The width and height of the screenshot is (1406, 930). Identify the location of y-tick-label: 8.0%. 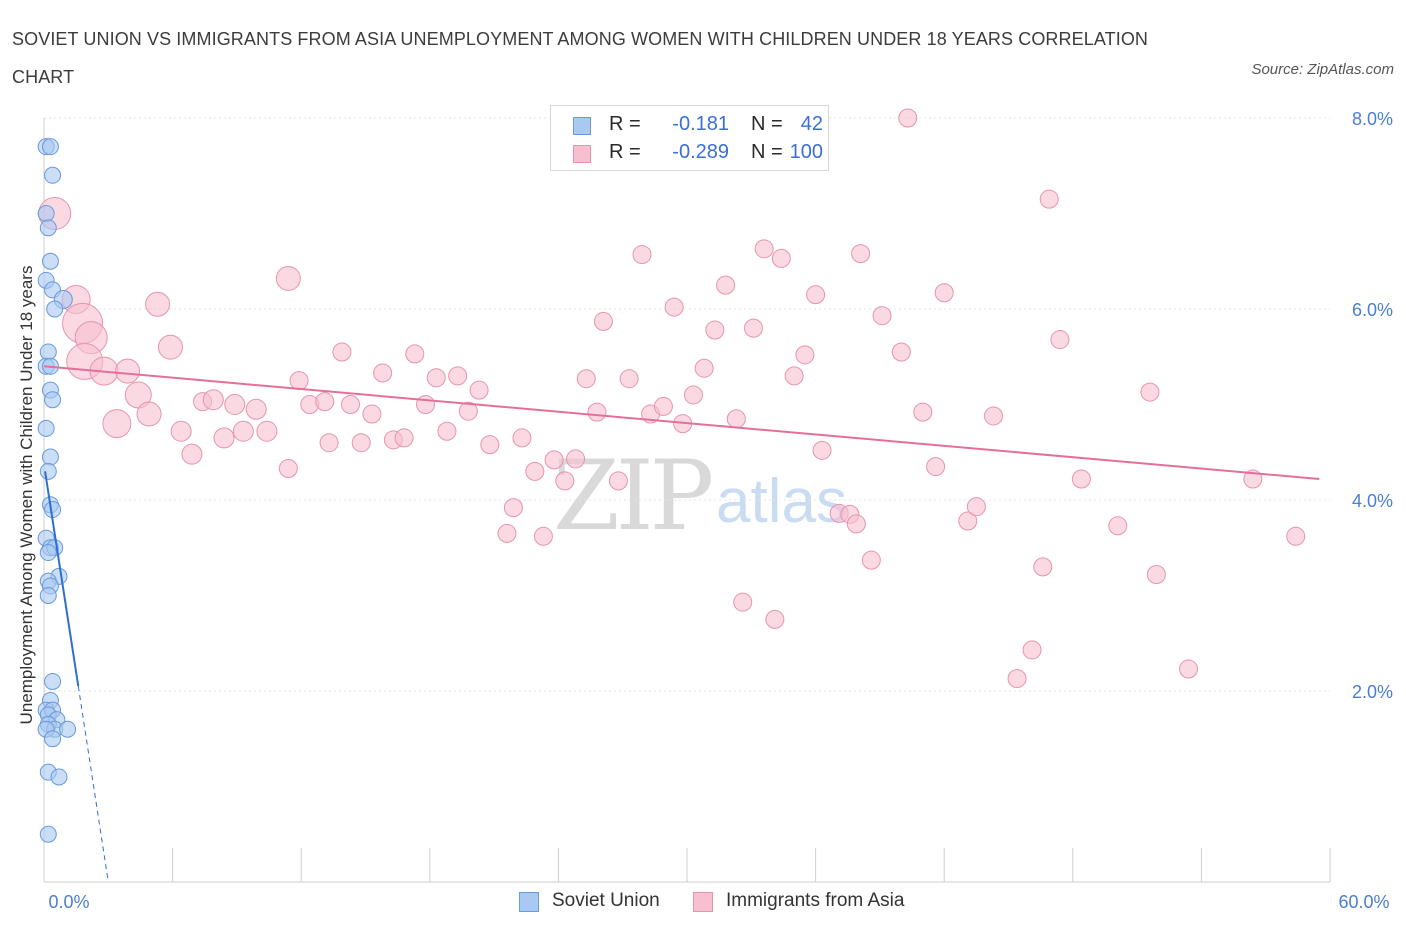
(1372, 119).